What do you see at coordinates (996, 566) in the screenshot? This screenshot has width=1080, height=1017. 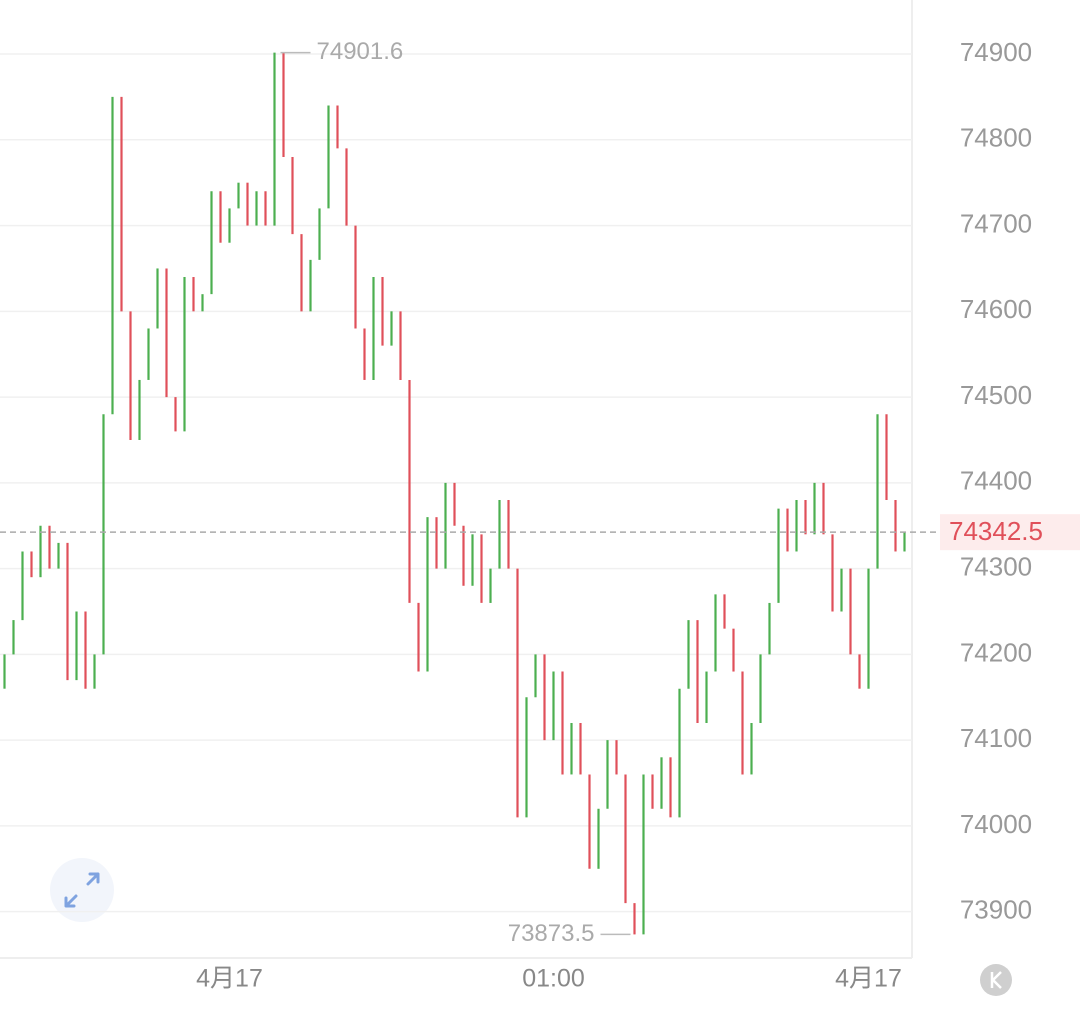 I see `y-tick-label: 74300` at bounding box center [996, 566].